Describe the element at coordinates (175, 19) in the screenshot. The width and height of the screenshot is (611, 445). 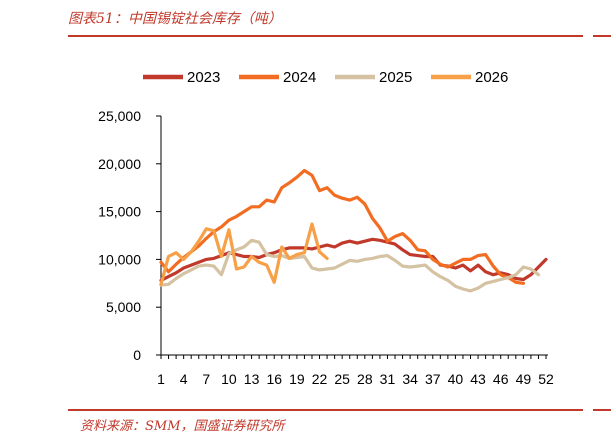
I see `figure-title: 图表51：中国锡锭社会库存（吨）` at that location.